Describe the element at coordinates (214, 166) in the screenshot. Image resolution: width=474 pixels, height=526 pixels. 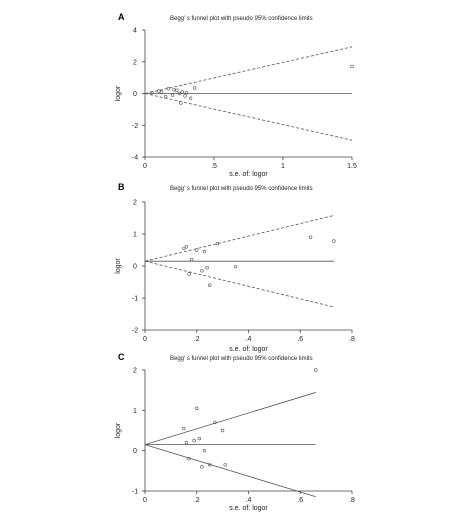
I see `x-tick-label: .5` at that location.